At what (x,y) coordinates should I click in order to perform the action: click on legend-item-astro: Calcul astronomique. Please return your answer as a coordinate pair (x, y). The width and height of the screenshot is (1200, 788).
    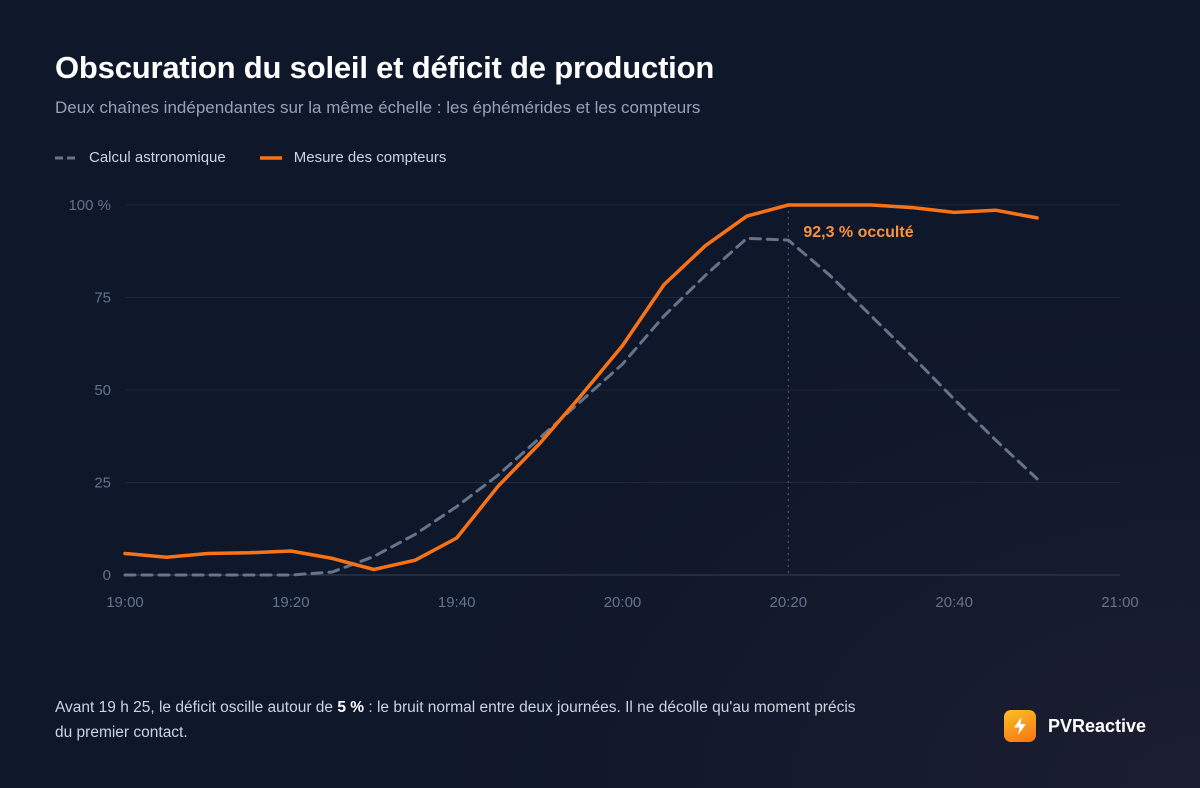
    Looking at the image, I should click on (140, 157).